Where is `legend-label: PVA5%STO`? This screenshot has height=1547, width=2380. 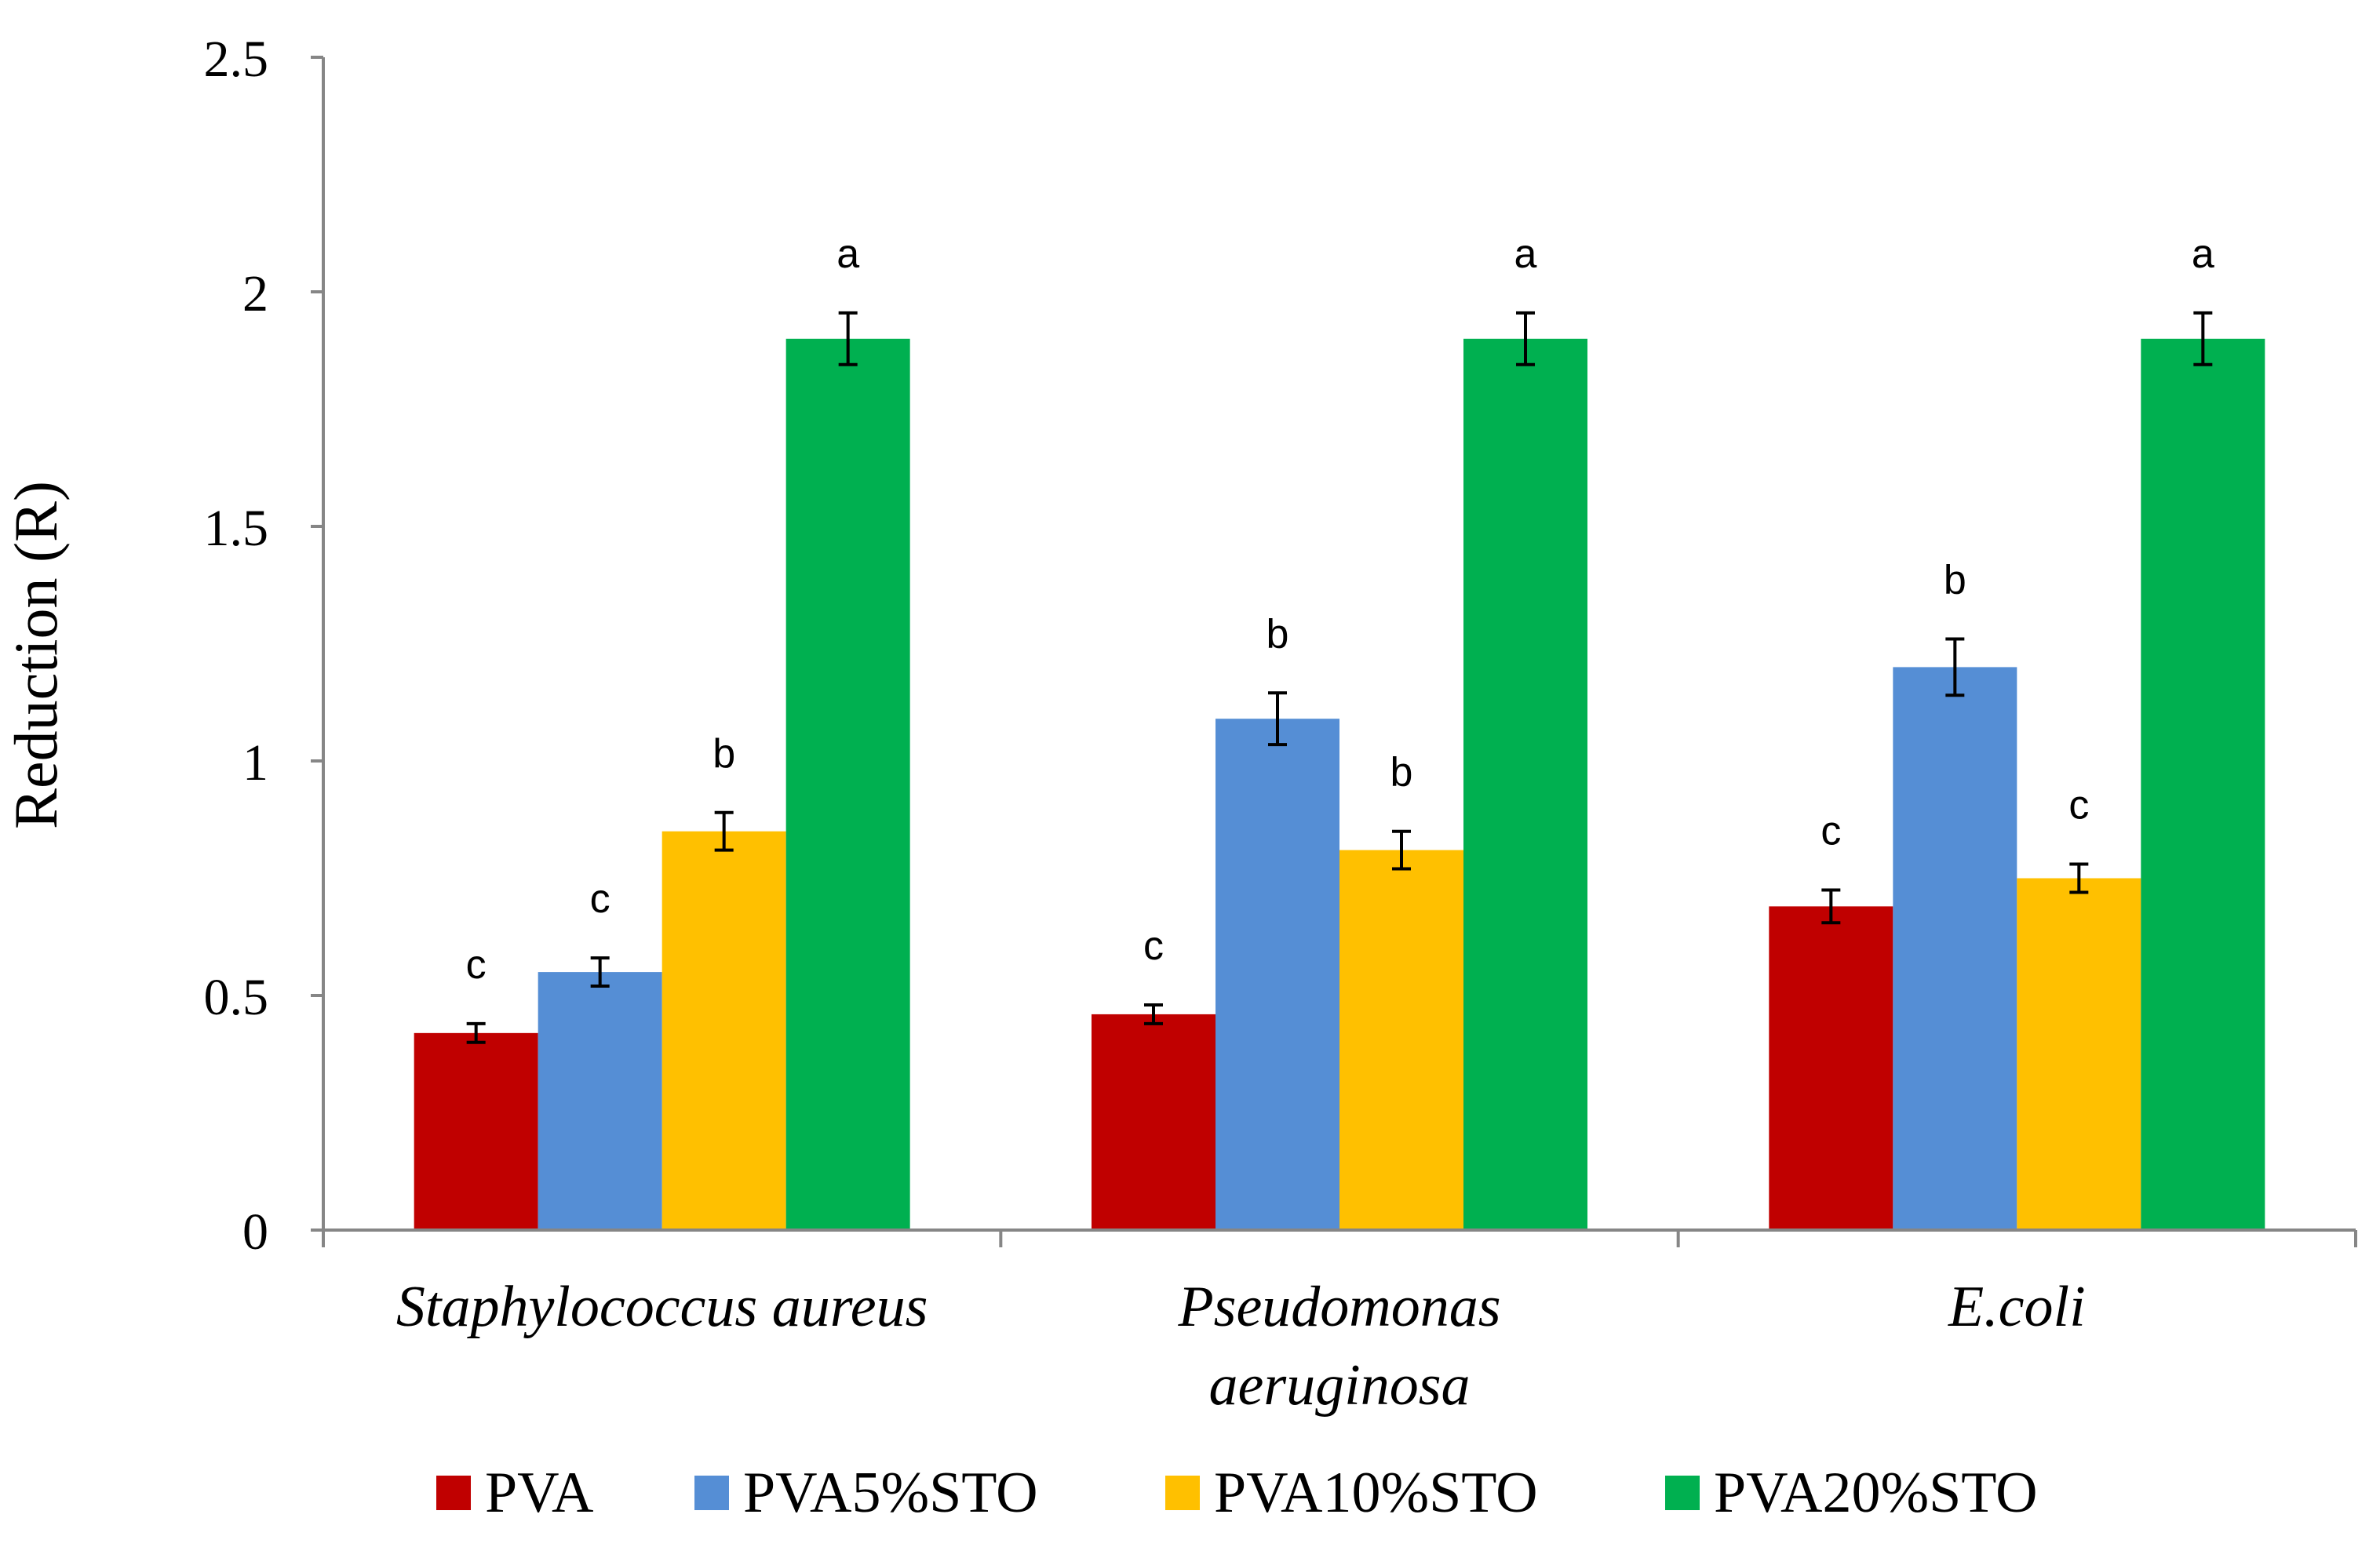 legend-label: PVA5%STO is located at coordinates (890, 1493).